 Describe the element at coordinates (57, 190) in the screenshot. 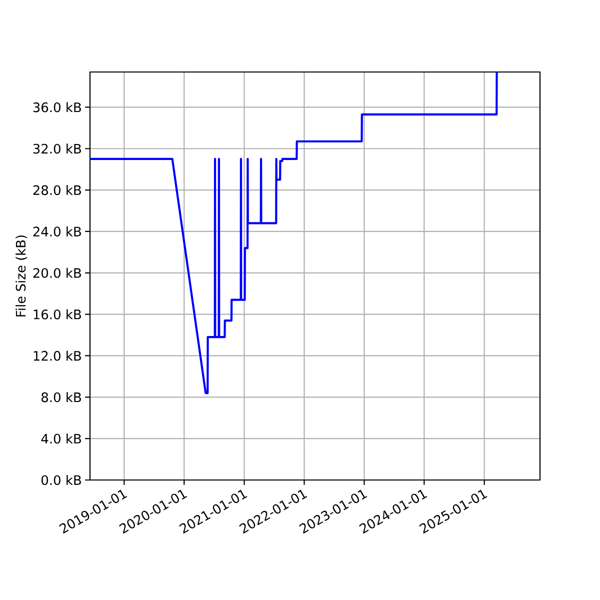

I see `y-tick-label: 28.0 kB` at that location.